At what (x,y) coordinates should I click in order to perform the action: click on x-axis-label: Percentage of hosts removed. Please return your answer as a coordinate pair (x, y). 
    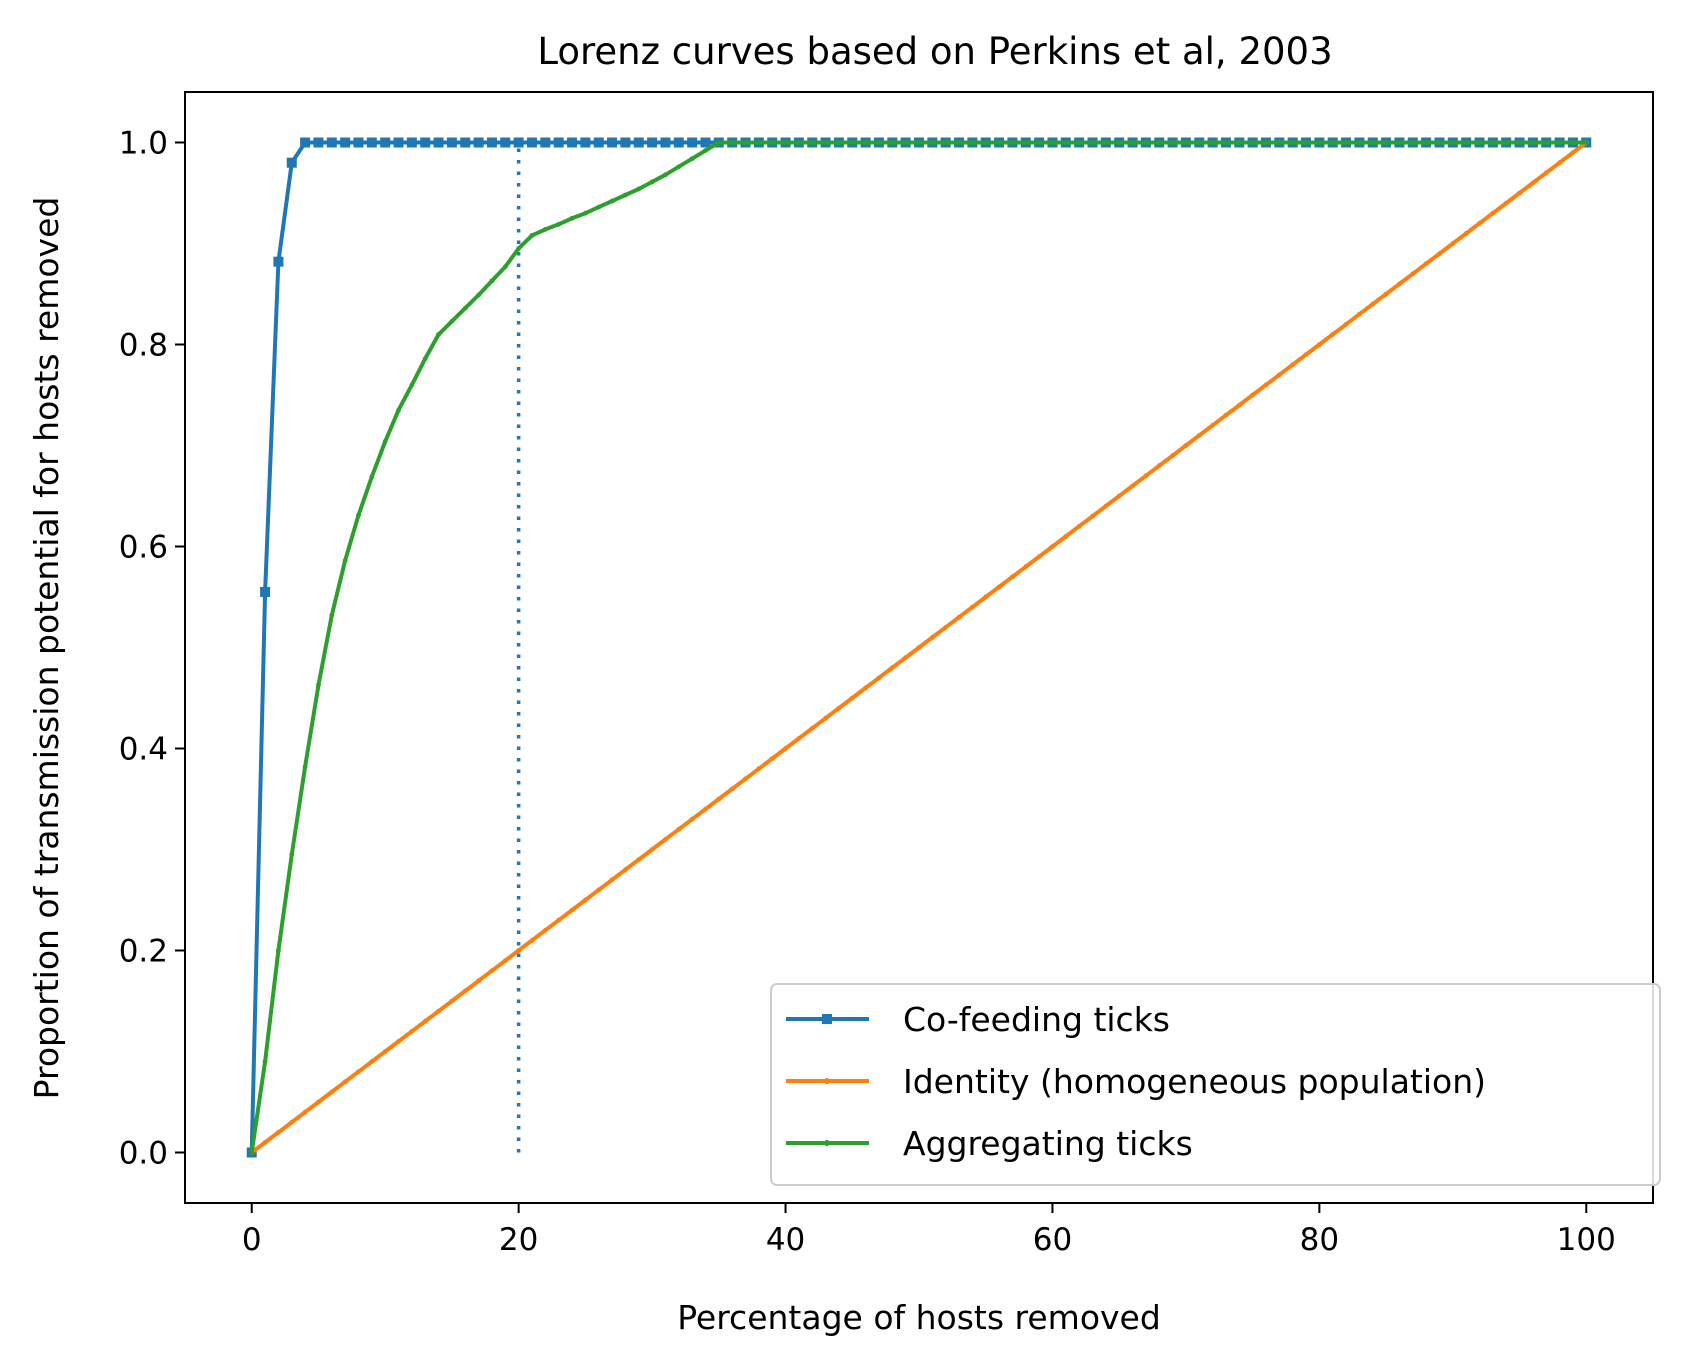
    Looking at the image, I should click on (919, 1317).